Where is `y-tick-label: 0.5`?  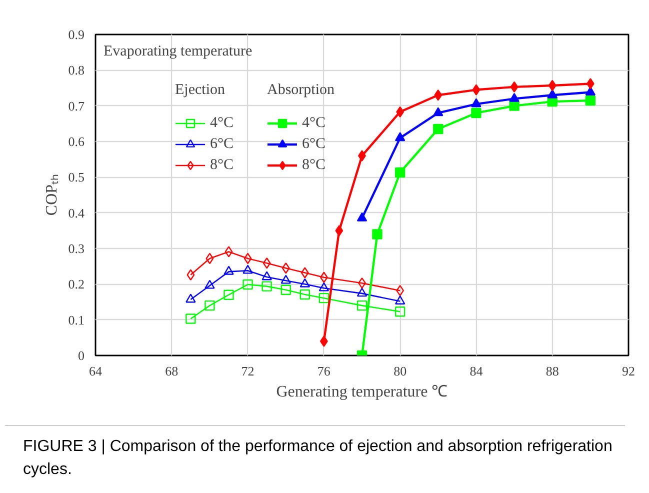 y-tick-label: 0.5 is located at coordinates (76, 177).